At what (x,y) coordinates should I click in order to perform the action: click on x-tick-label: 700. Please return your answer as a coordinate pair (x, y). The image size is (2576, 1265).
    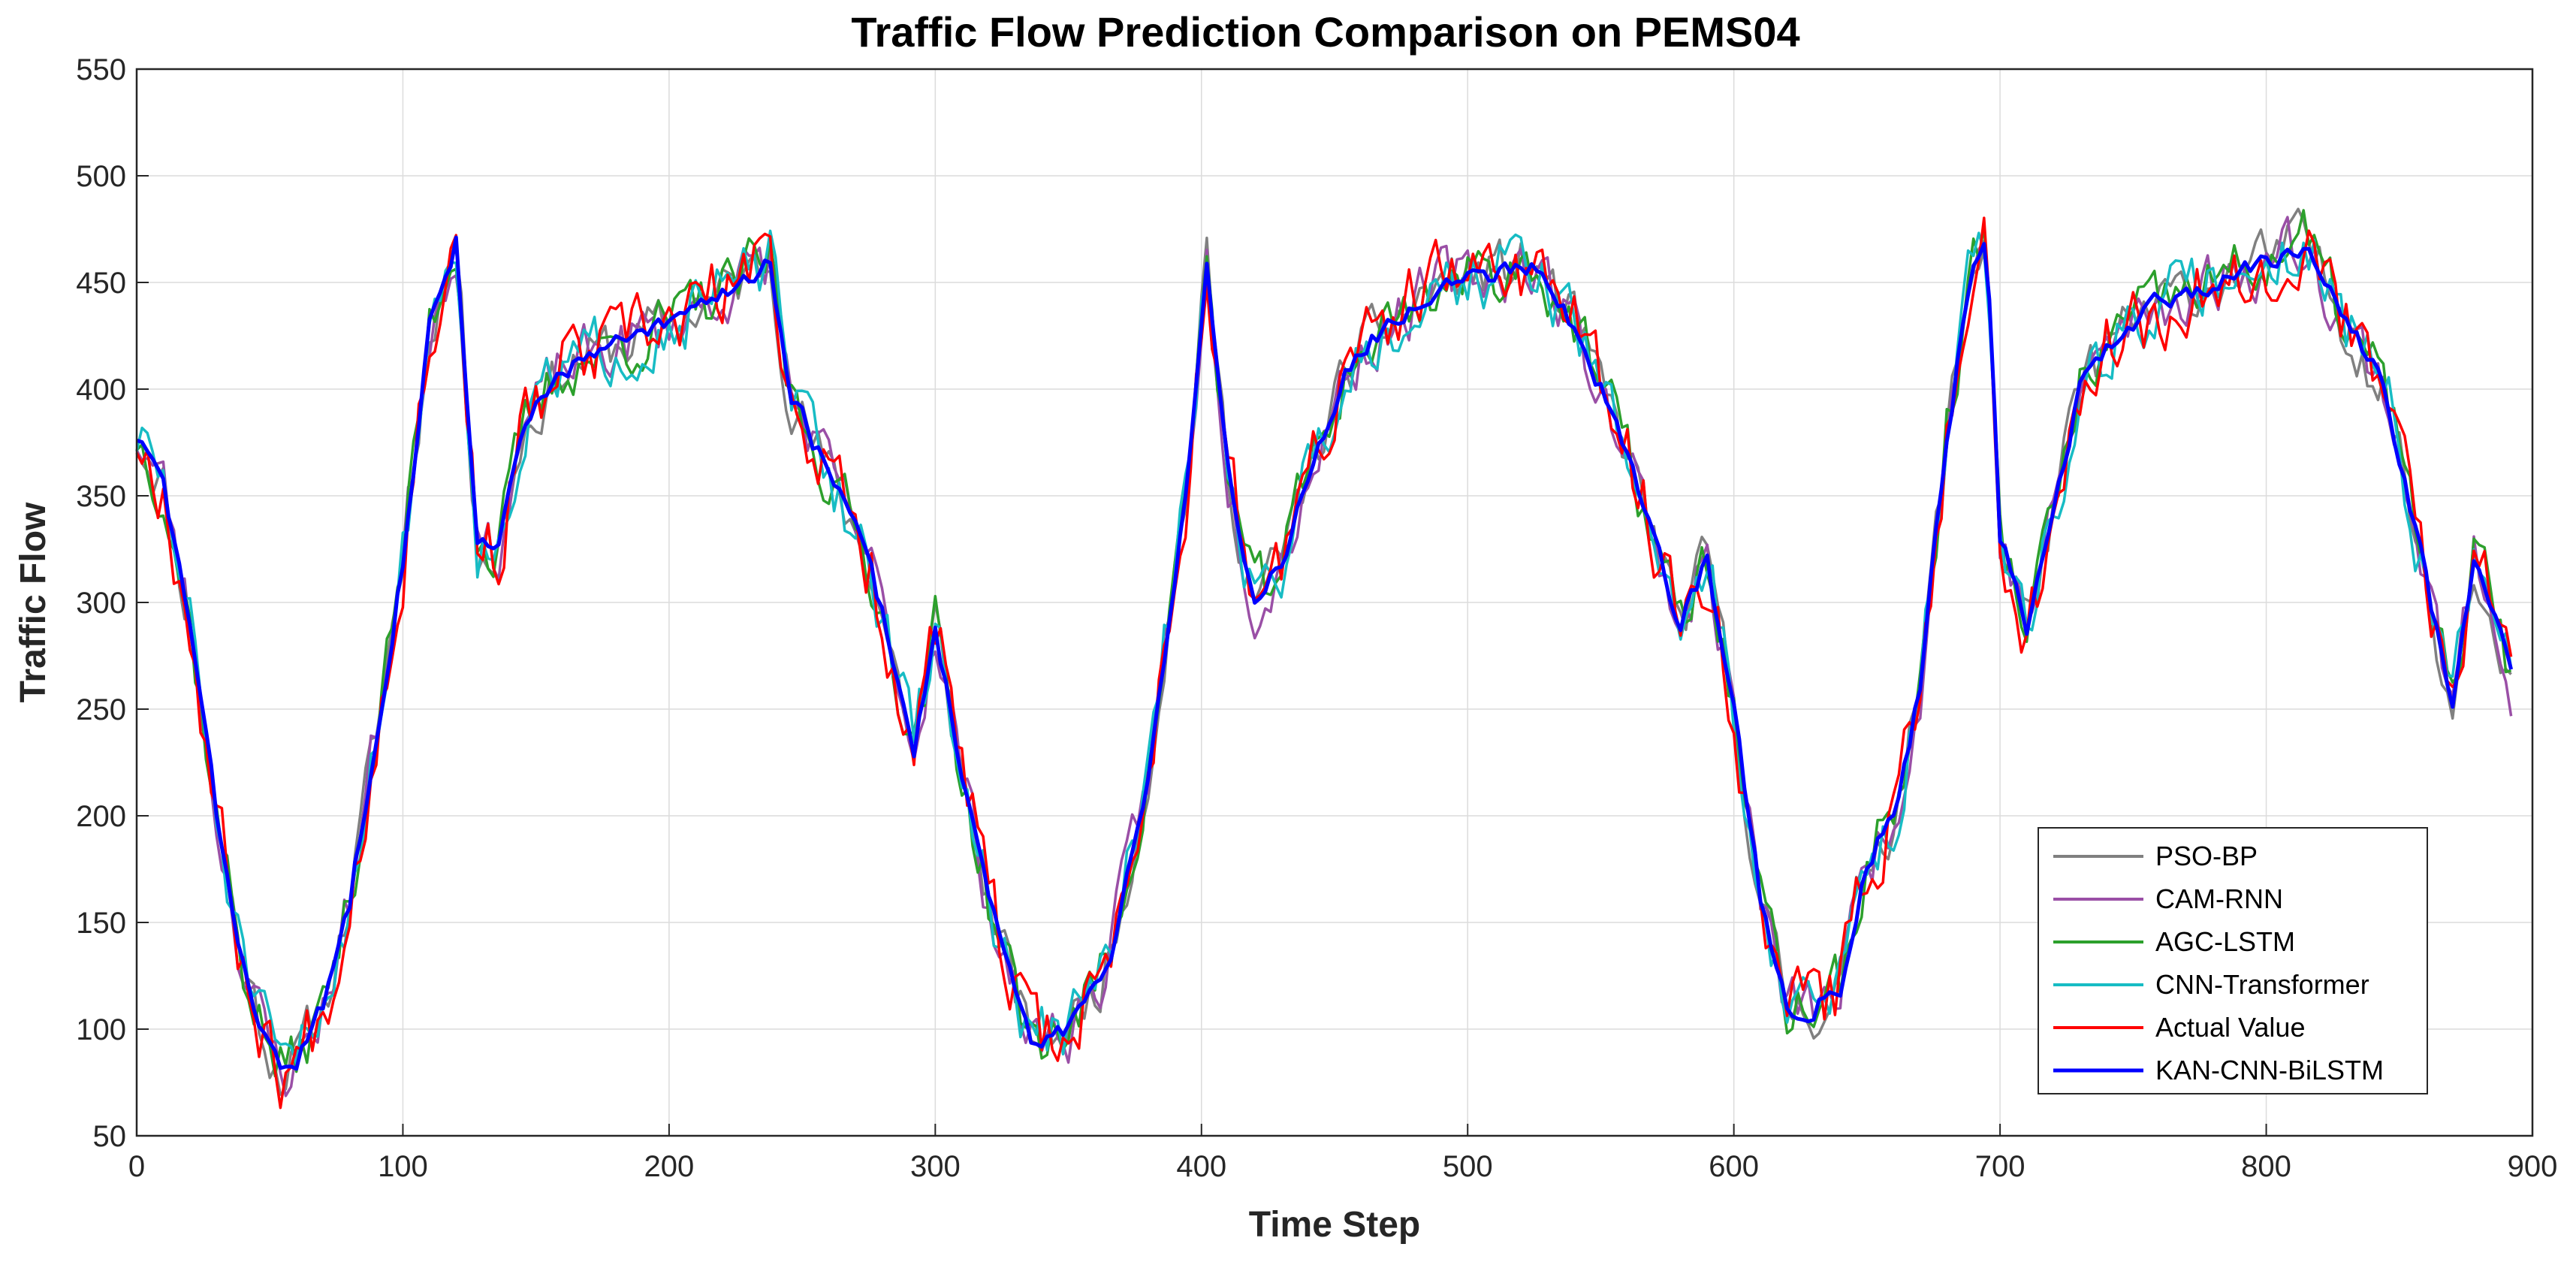
    Looking at the image, I should click on (2001, 1166).